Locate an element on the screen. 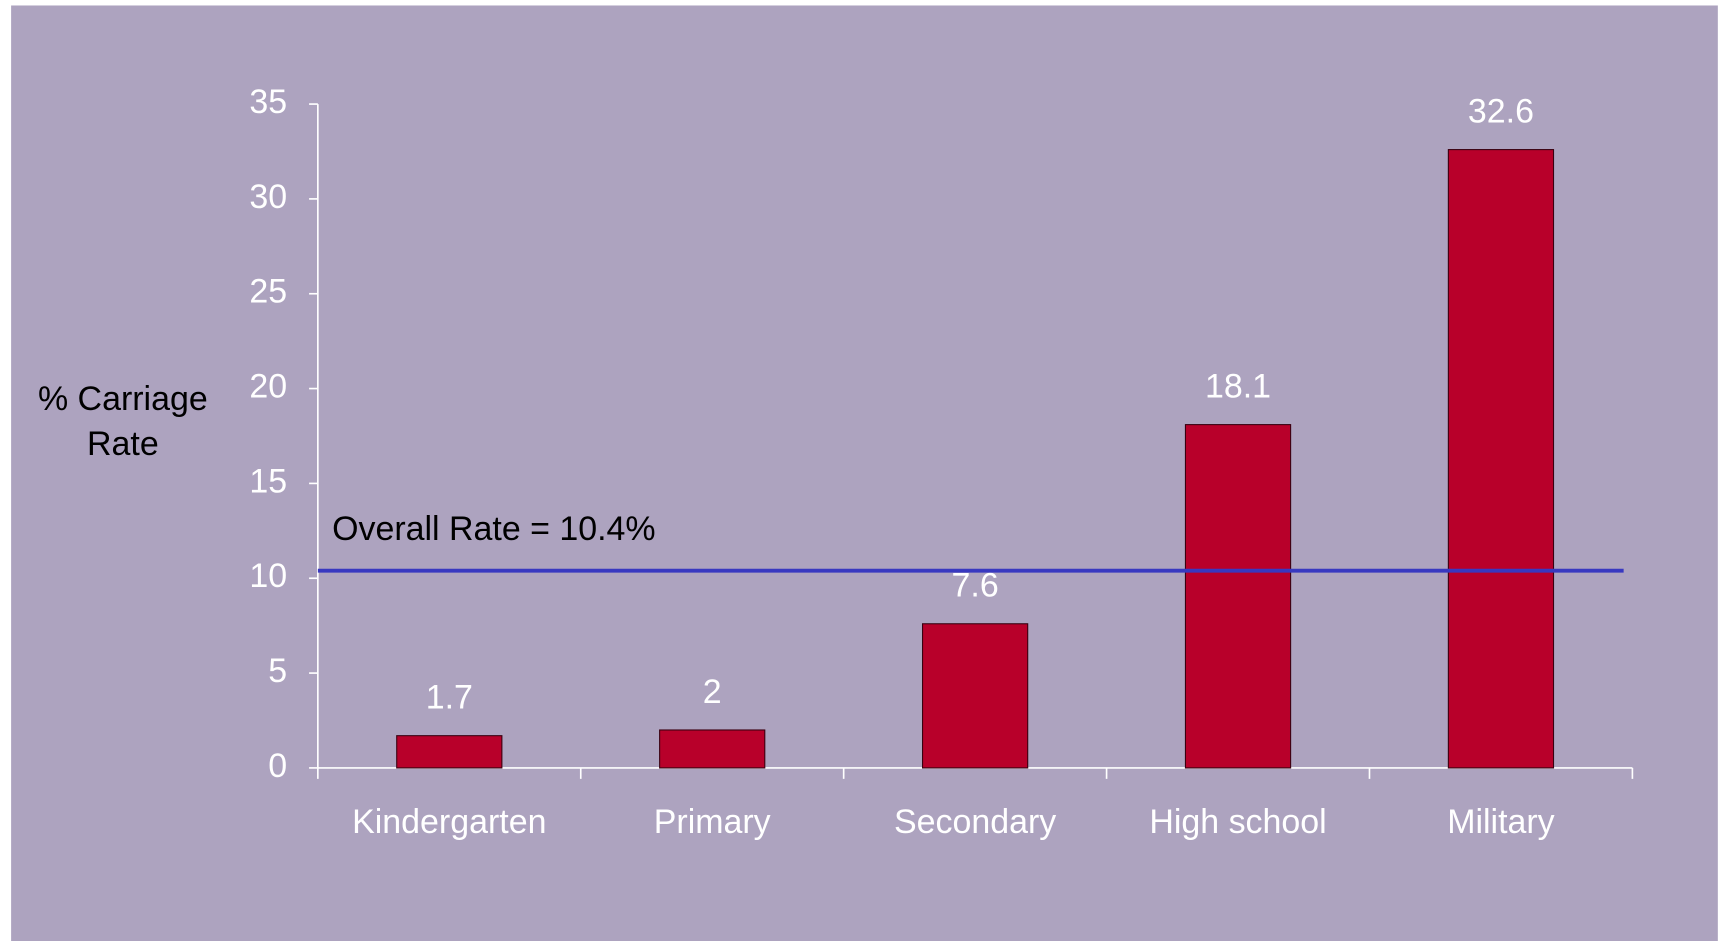  y-tick-label: 10 is located at coordinates (268, 576).